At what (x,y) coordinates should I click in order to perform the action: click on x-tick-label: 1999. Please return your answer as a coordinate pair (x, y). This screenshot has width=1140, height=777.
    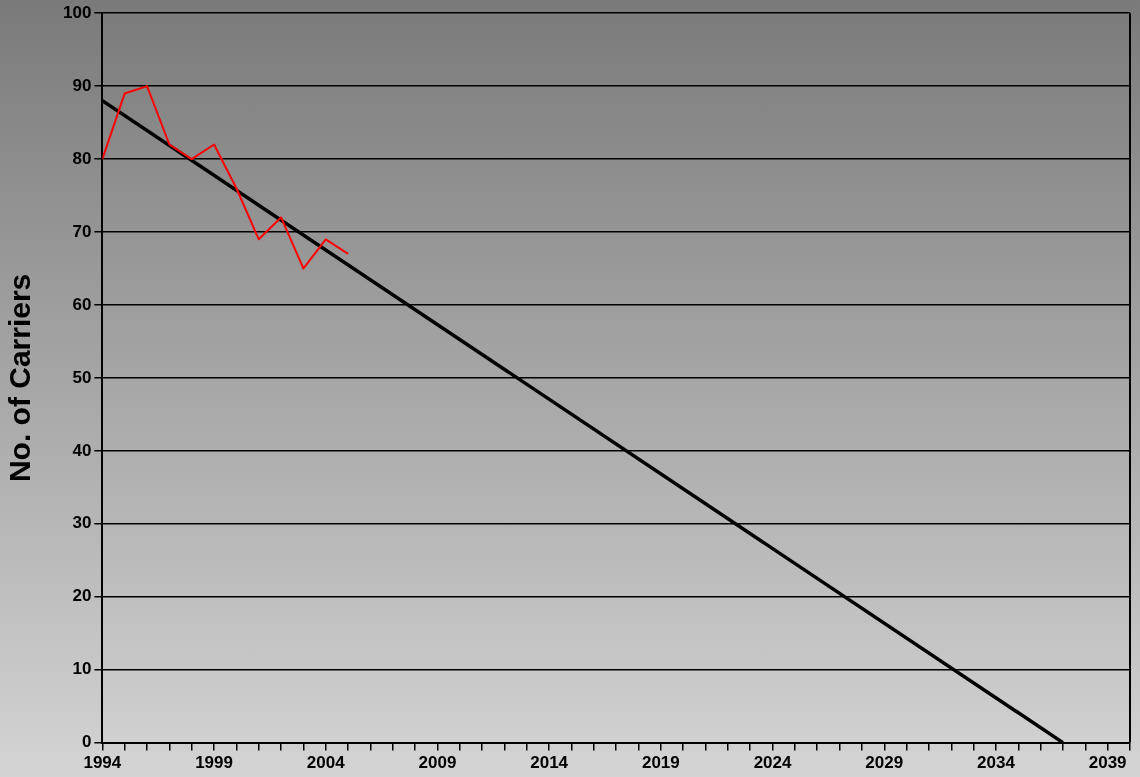
    Looking at the image, I should click on (214, 763).